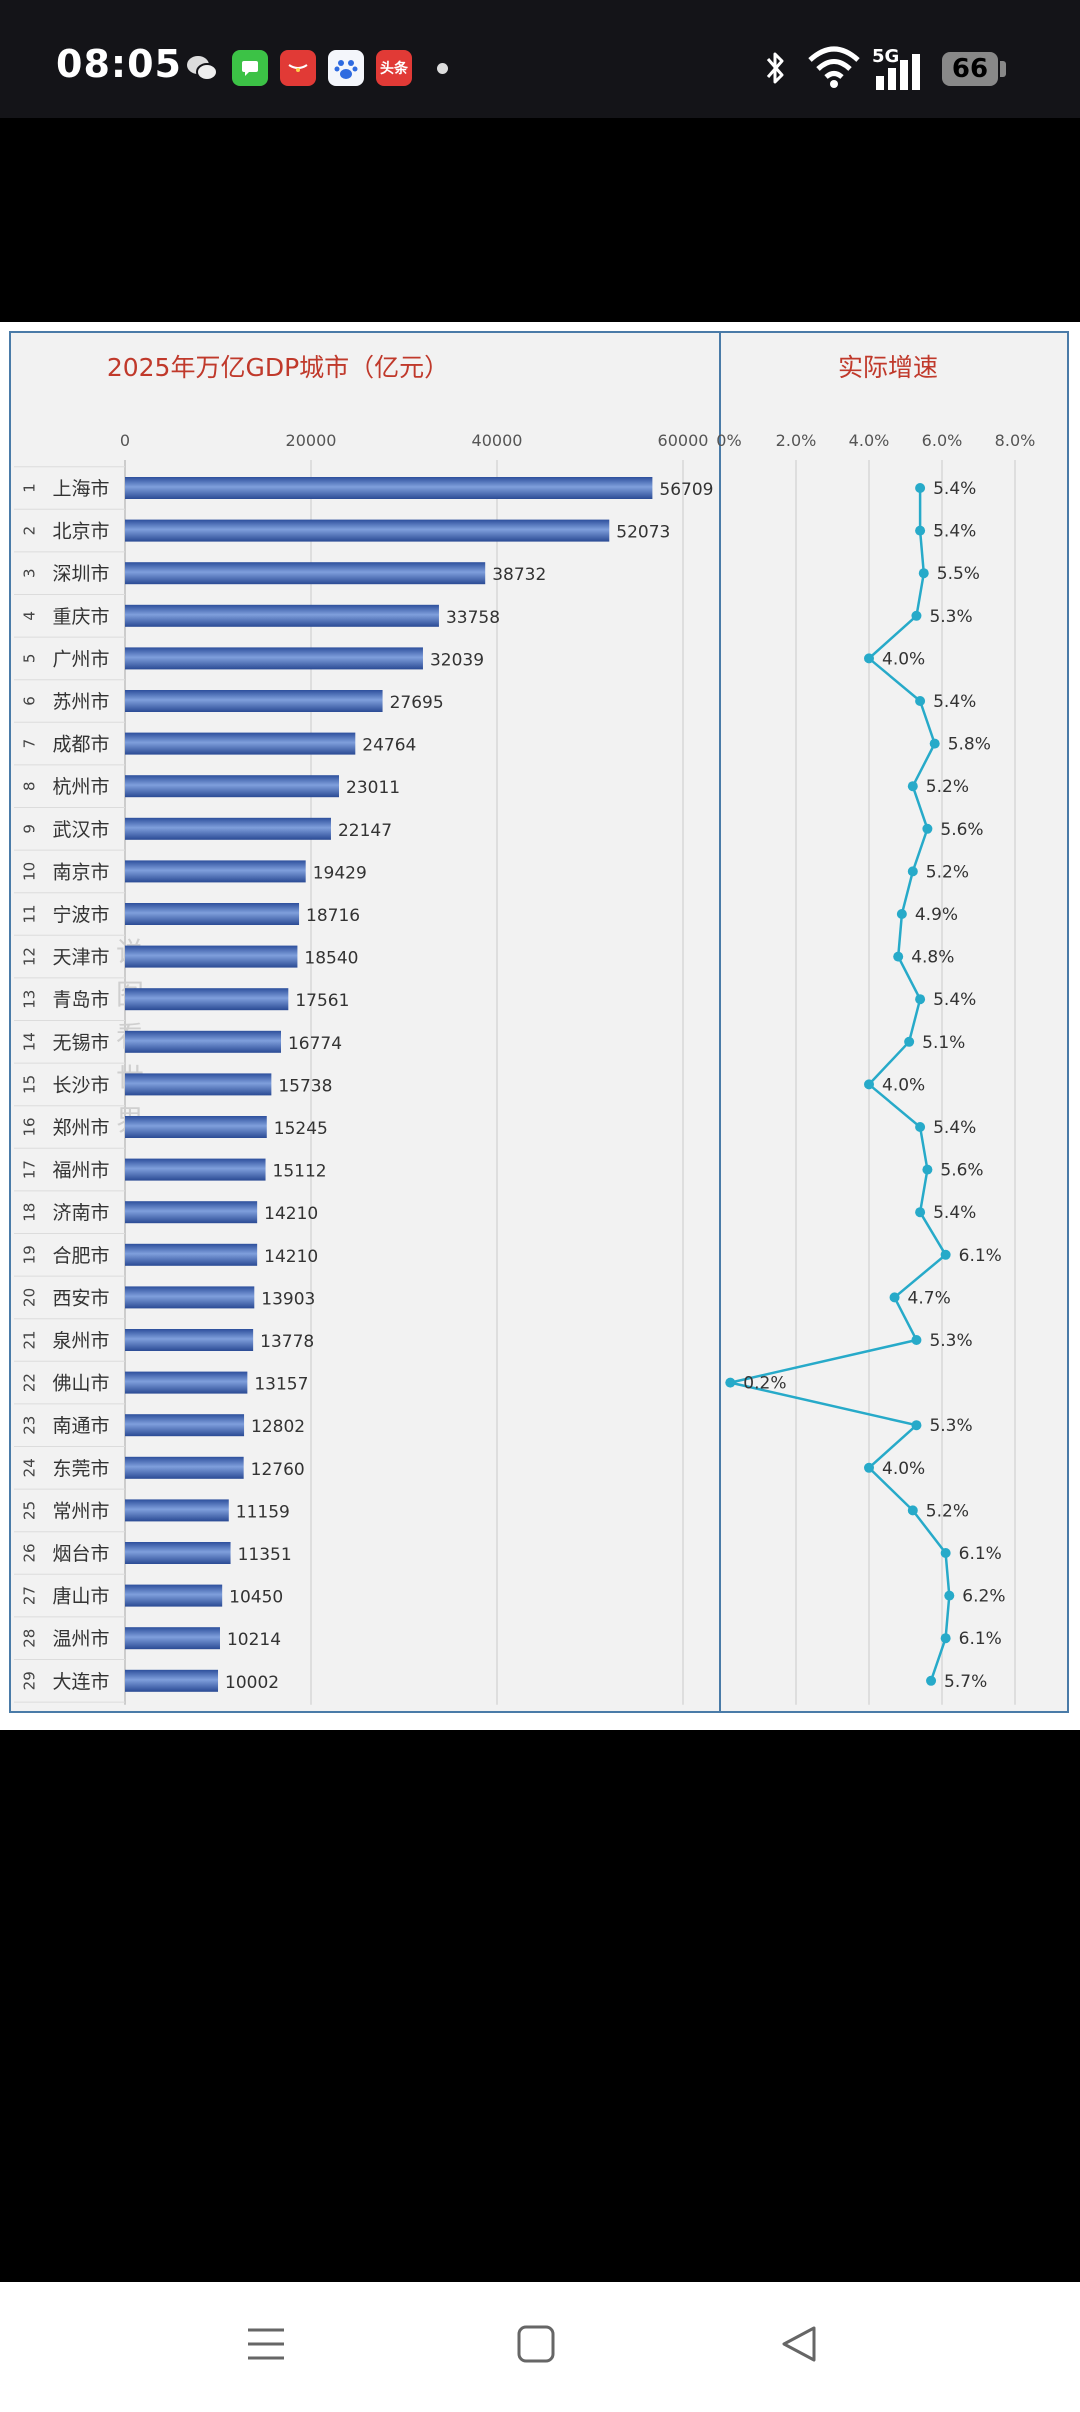  Describe the element at coordinates (886, 56) in the screenshot. I see `network-type-label: 5G` at that location.